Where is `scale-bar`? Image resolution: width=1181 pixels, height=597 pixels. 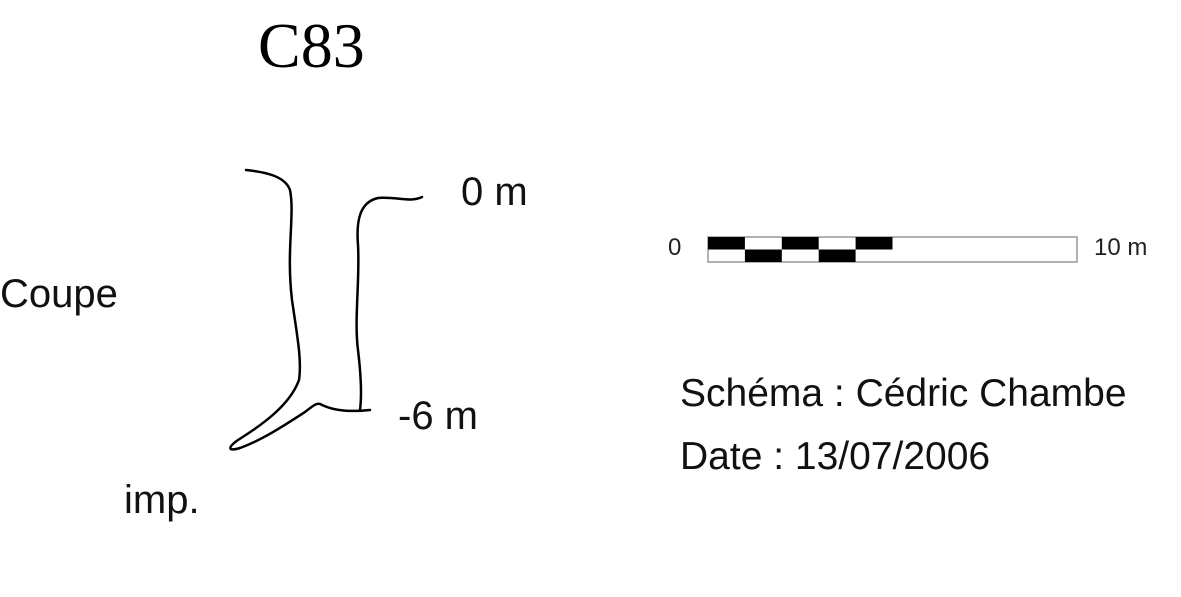
scale-bar is located at coordinates (892, 249).